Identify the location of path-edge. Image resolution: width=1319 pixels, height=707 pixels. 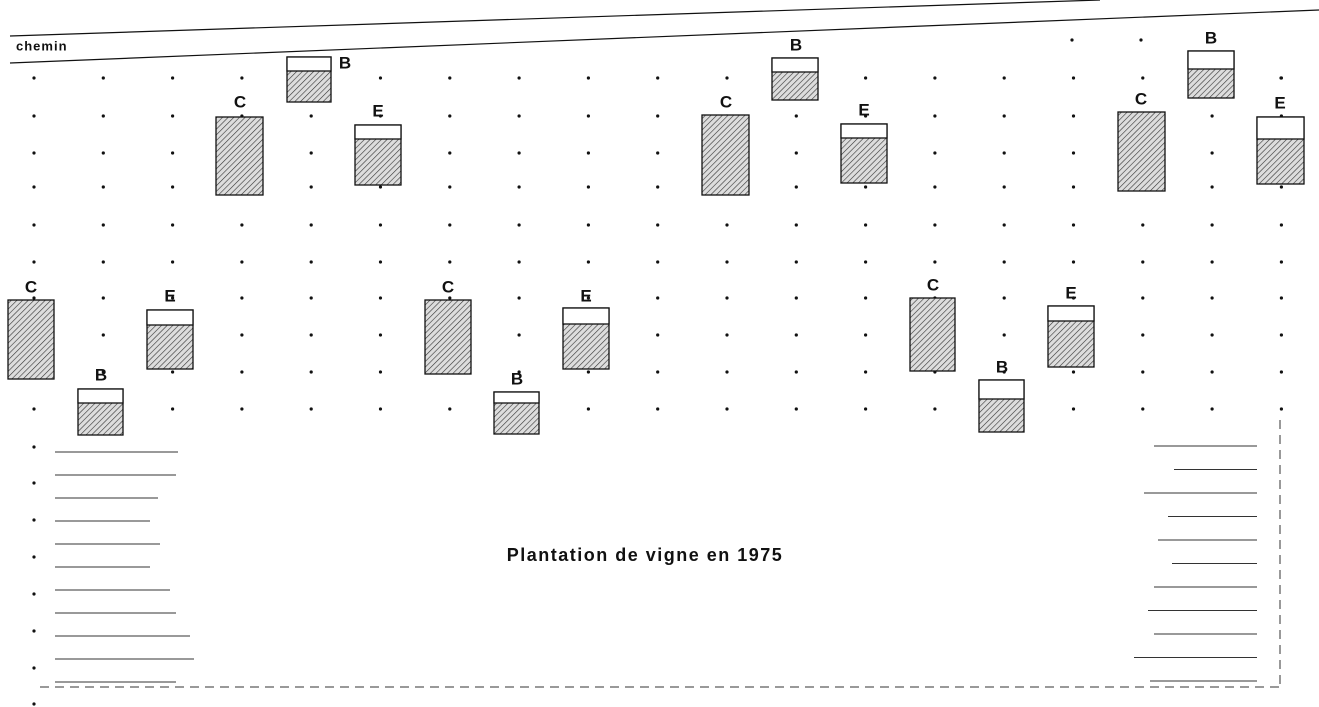
(664, 36).